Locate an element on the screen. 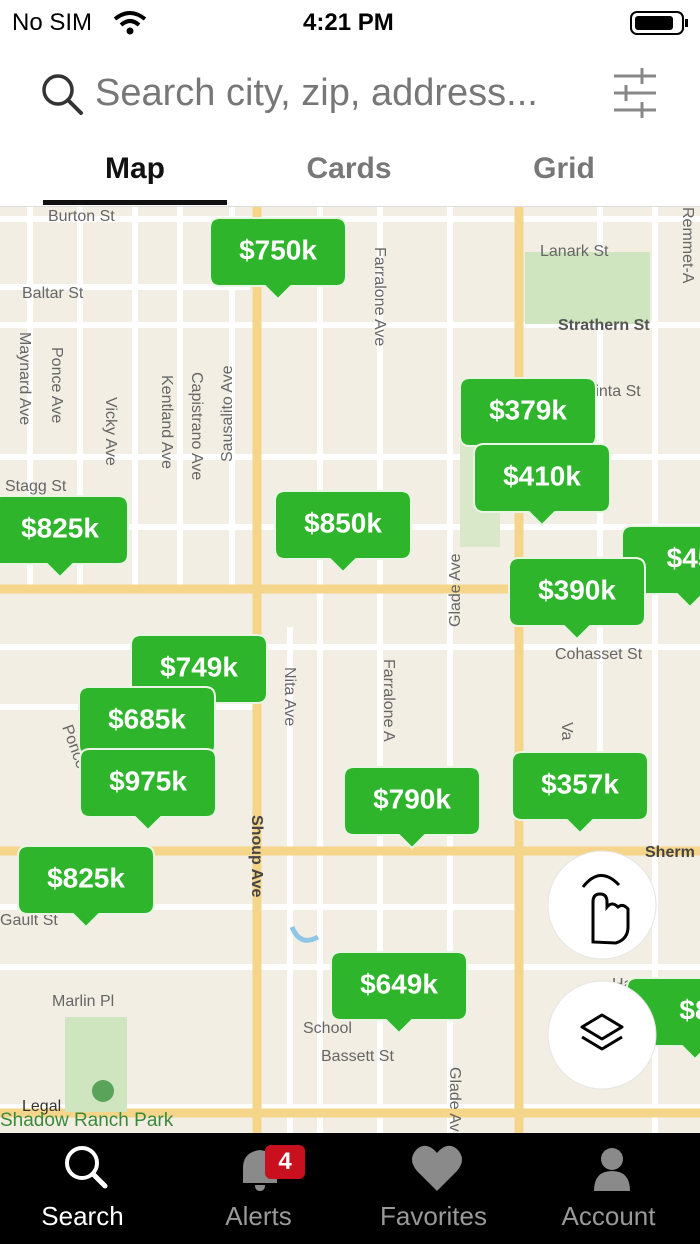 This screenshot has width=700, height=1244. price-pin: $390k is located at coordinates (577, 599).